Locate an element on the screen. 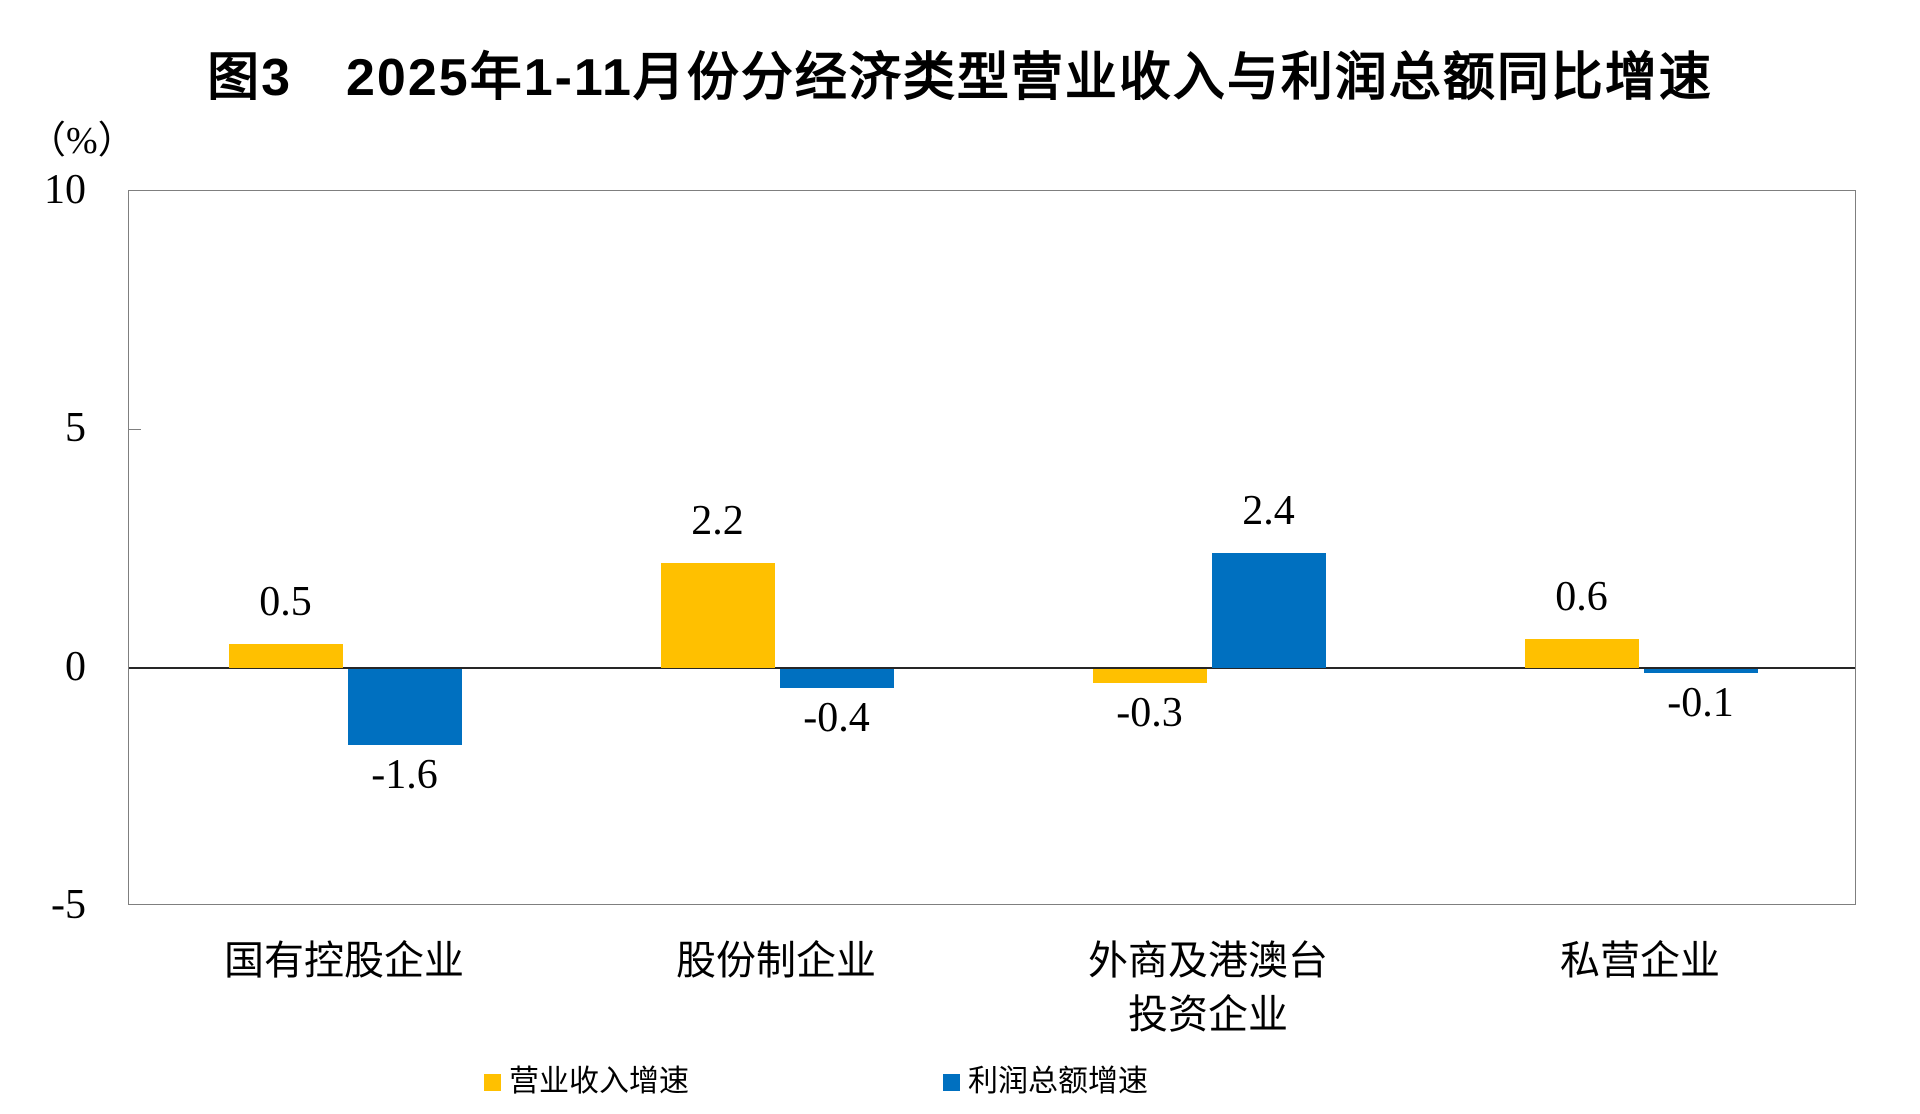 Image resolution: width=1920 pixels, height=1114 pixels. category-label: 外商及港澳台 投资企业 is located at coordinates (1208, 987).